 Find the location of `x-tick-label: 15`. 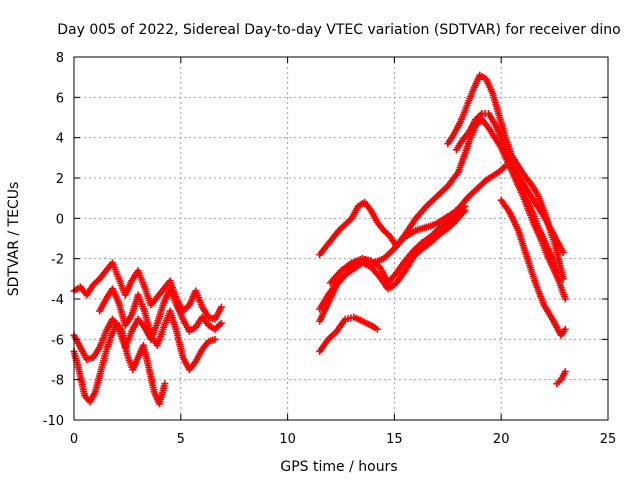

x-tick-label: 15 is located at coordinates (394, 439).